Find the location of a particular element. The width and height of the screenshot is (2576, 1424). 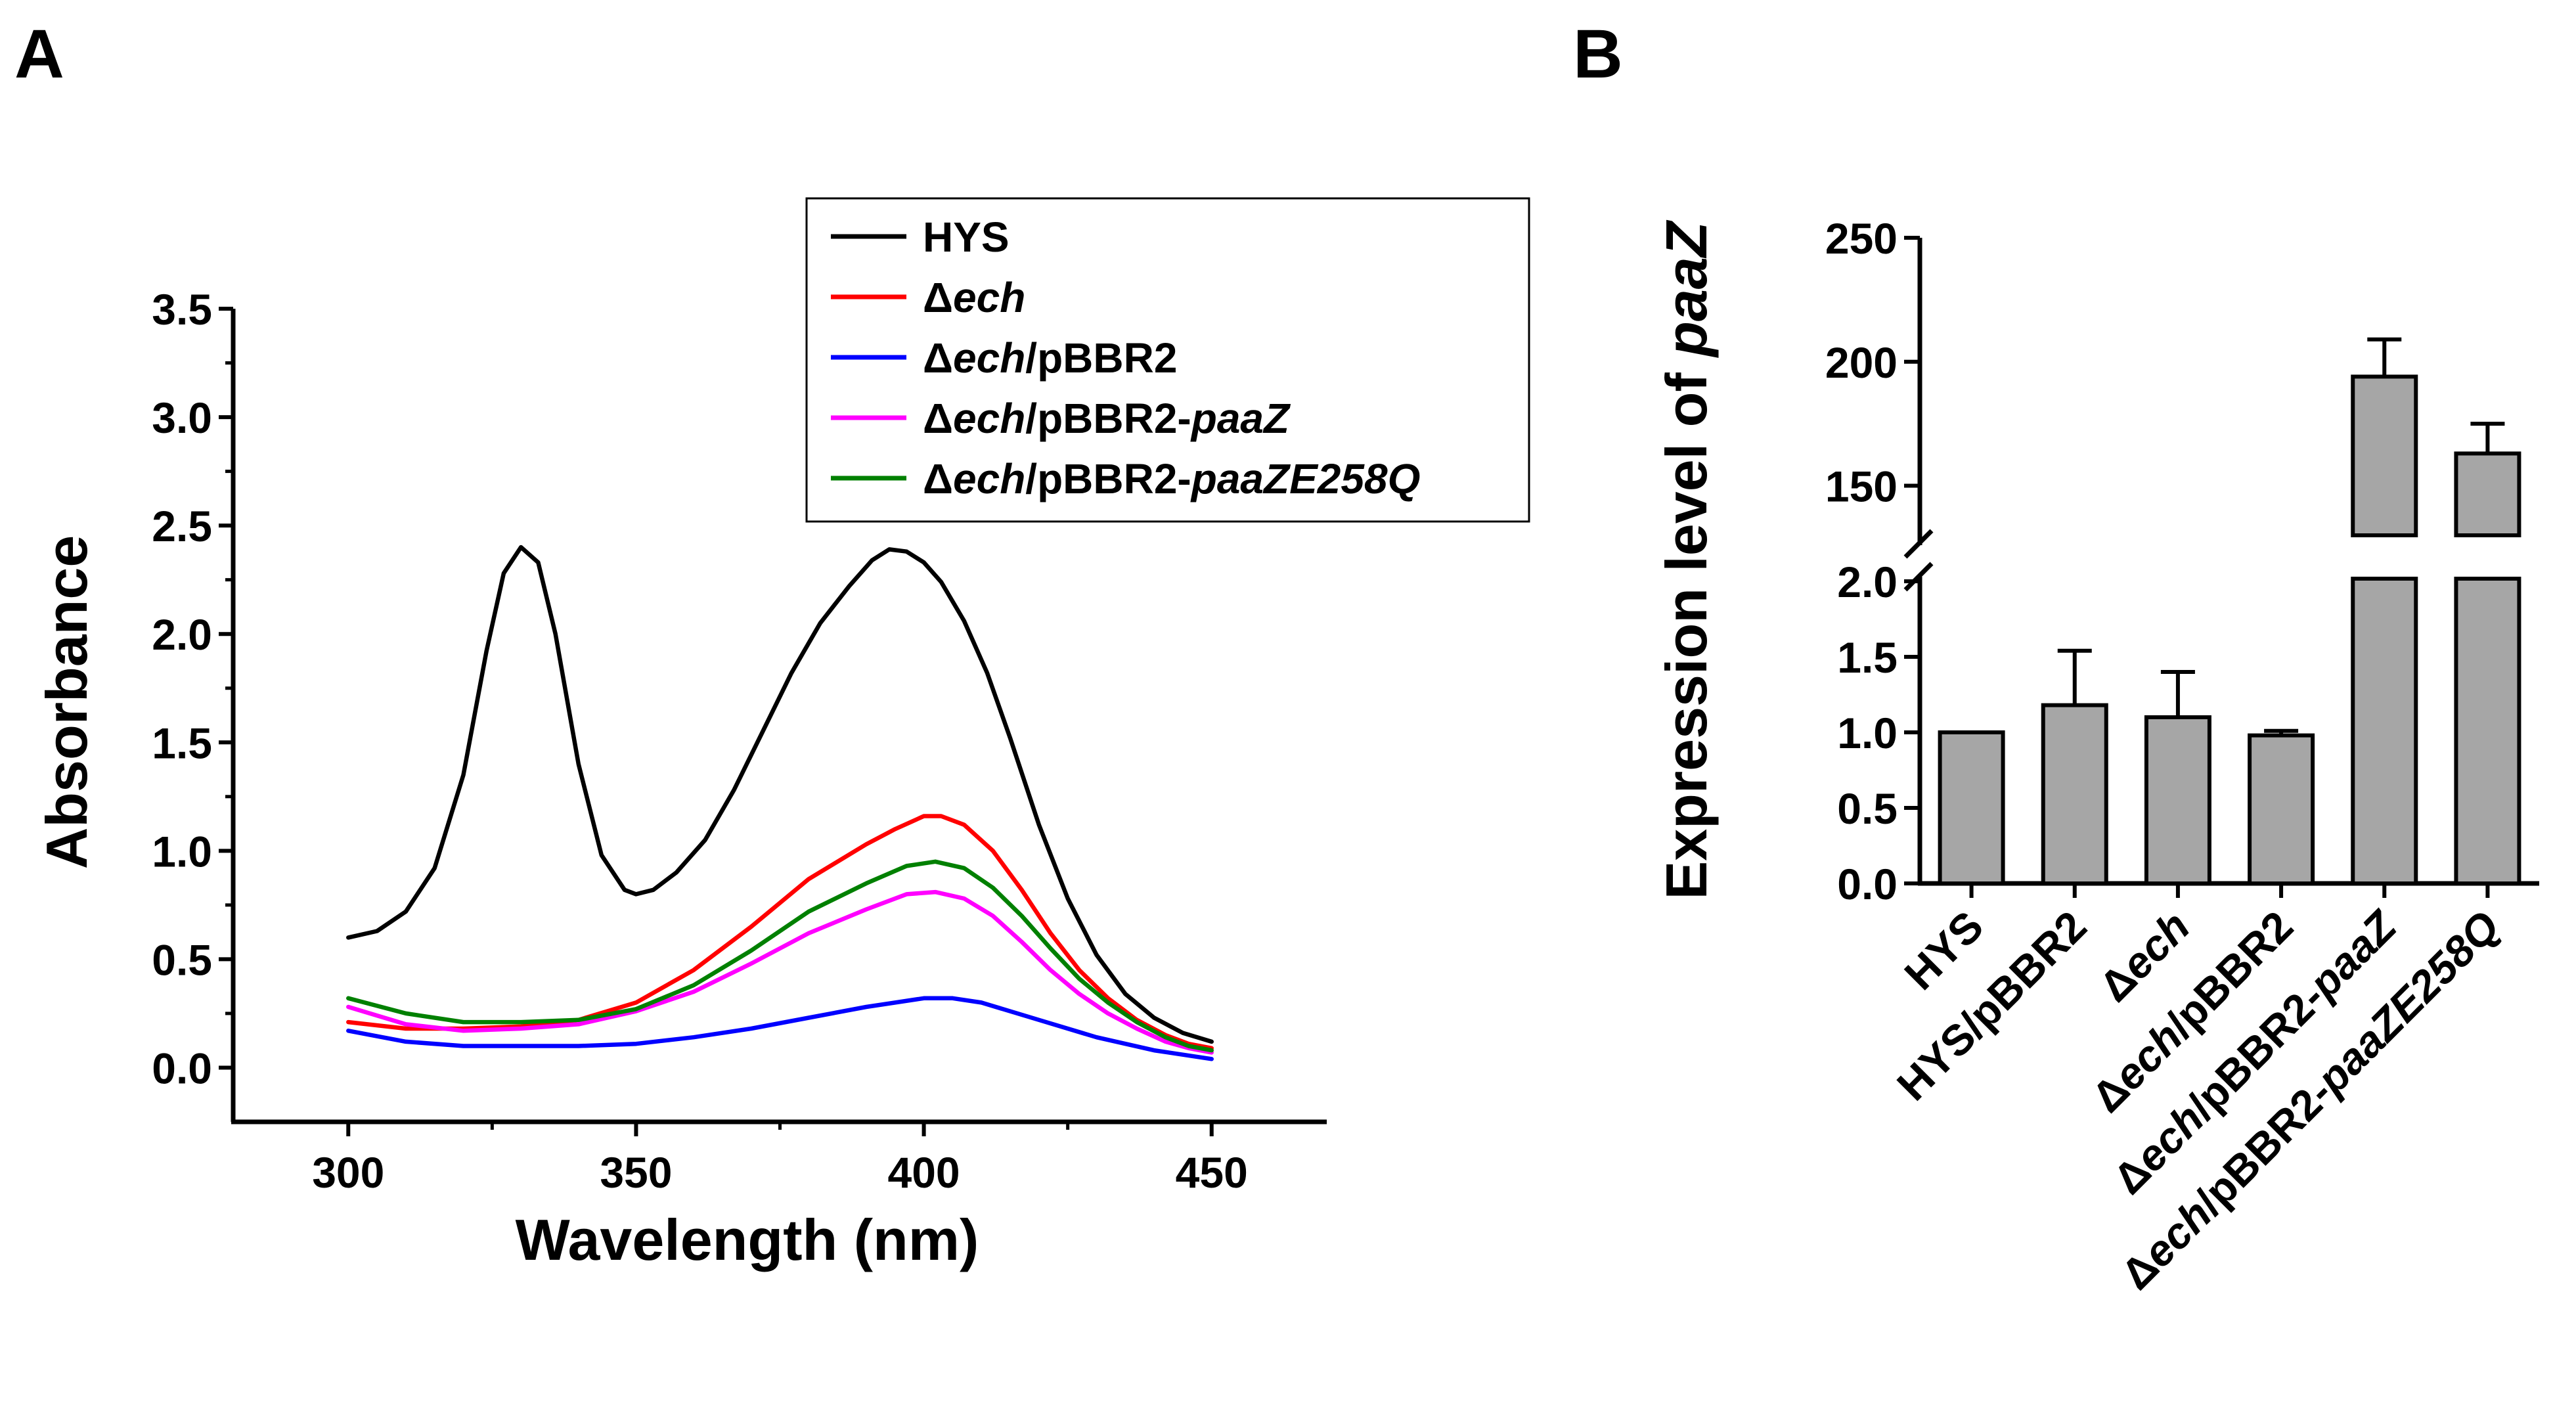

y-axis-label: Expression level of paaZ is located at coordinates (1686, 559).